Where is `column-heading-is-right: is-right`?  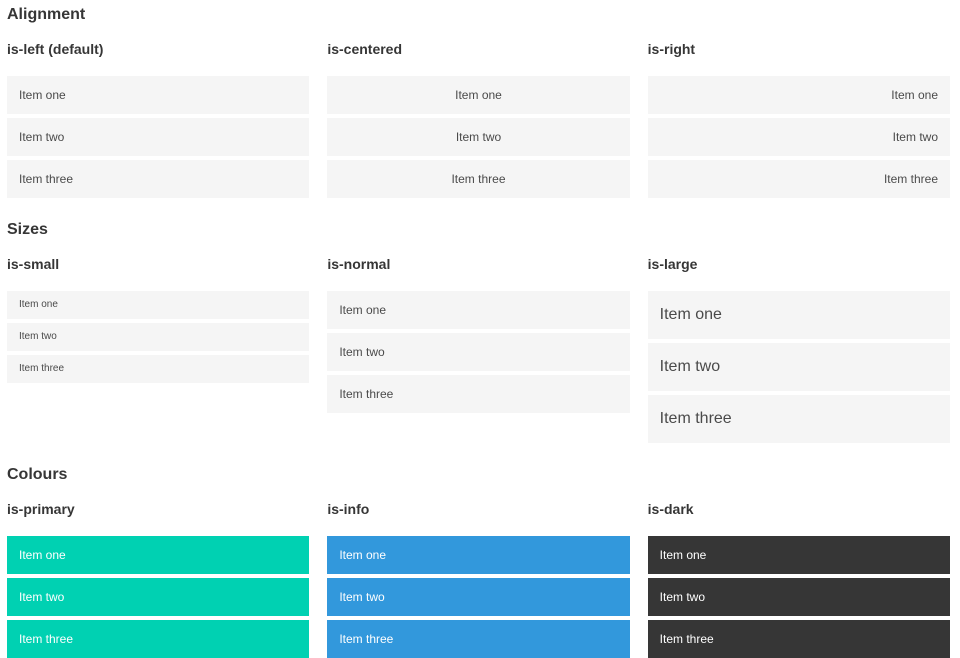
column-heading-is-right: is-right is located at coordinates (671, 49).